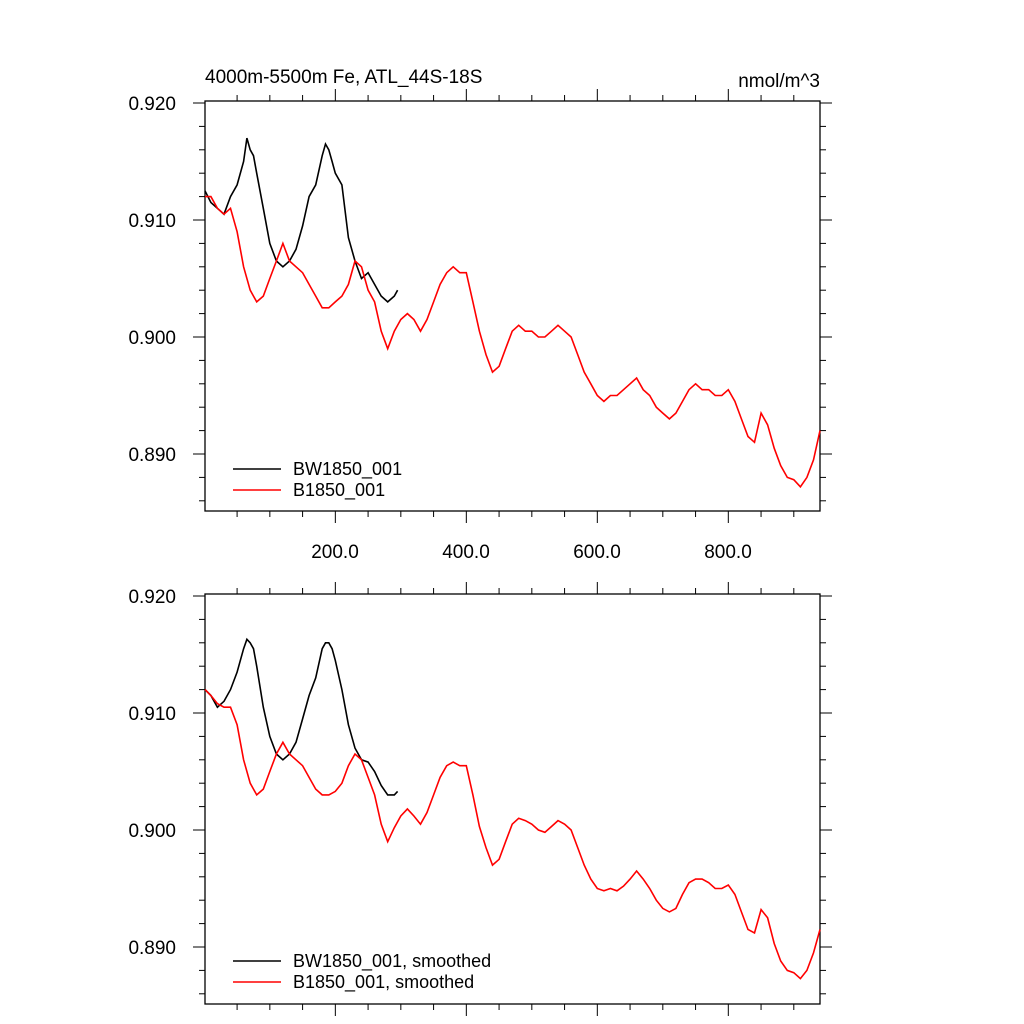  What do you see at coordinates (392, 961) in the screenshot?
I see `legend-label-bw1850-smoothed: BW1850_001, smoothed` at bounding box center [392, 961].